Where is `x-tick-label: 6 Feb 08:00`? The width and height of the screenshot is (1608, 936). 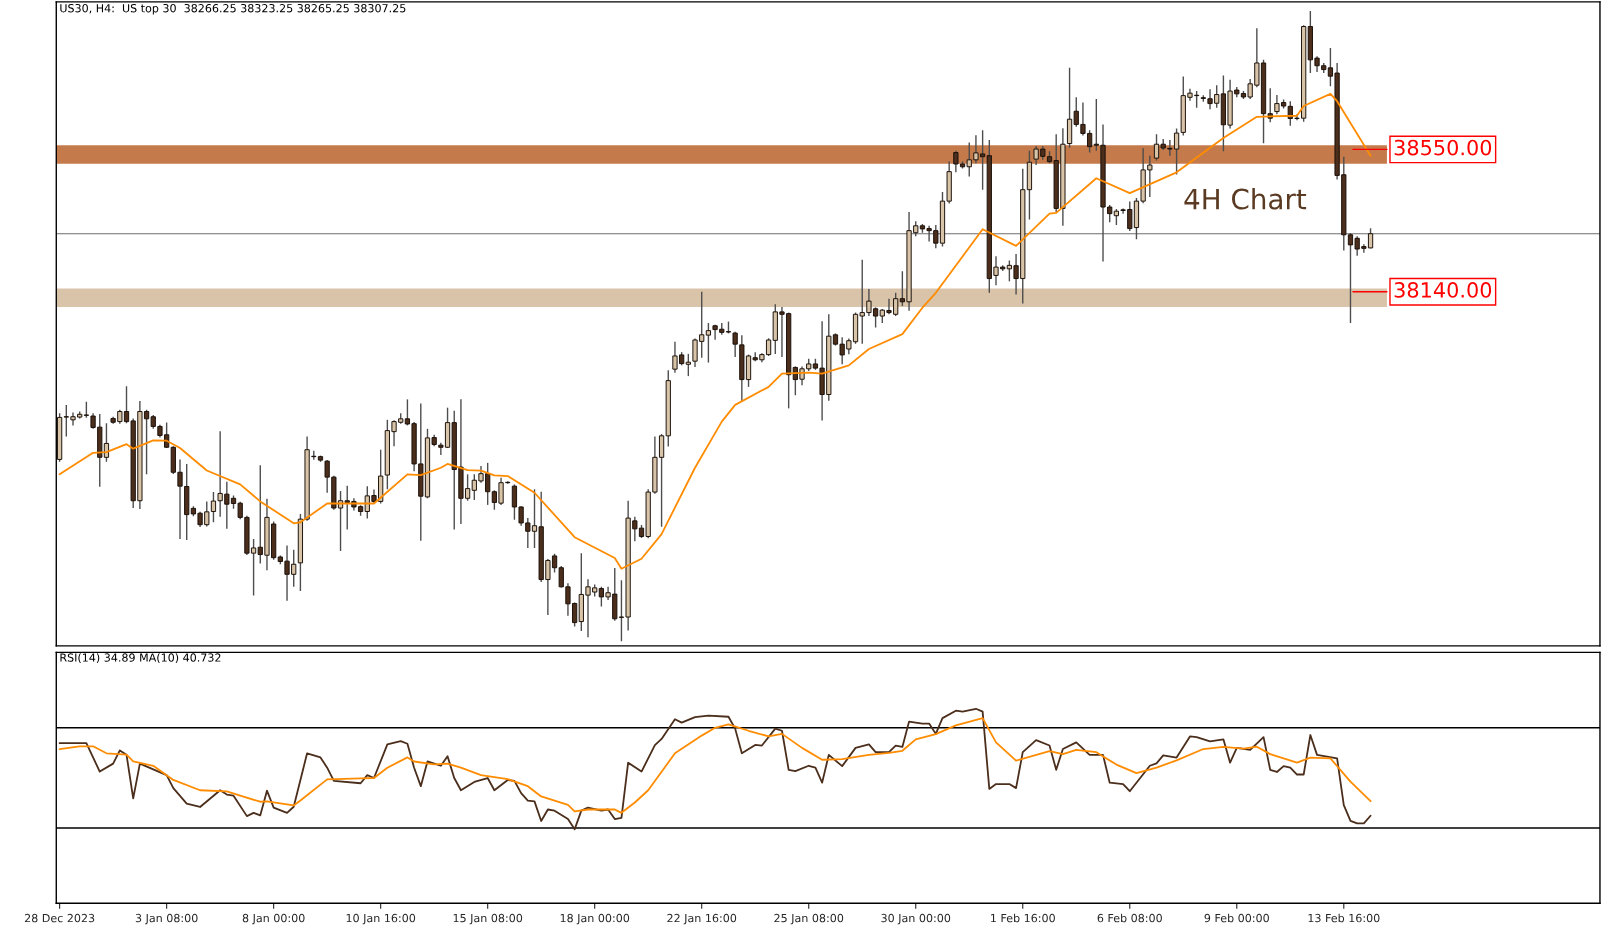 x-tick-label: 6 Feb 08:00 is located at coordinates (1129, 918).